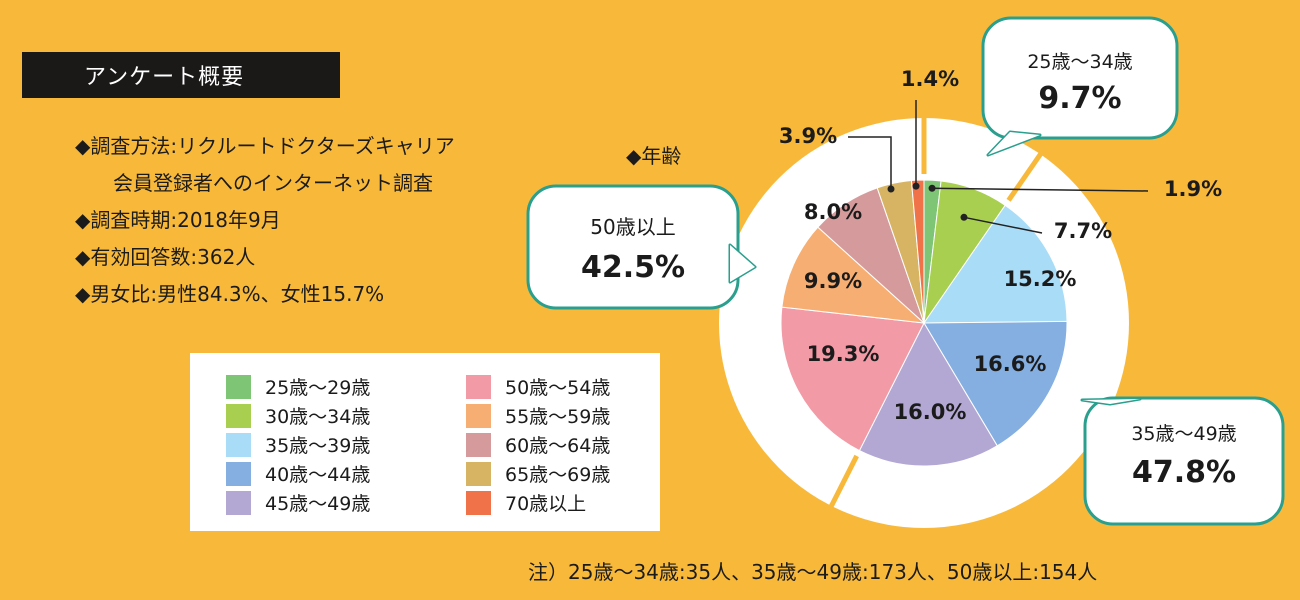 The height and width of the screenshot is (600, 1300). What do you see at coordinates (558, 388) in the screenshot?
I see `legend-label: 50歳～54歳` at bounding box center [558, 388].